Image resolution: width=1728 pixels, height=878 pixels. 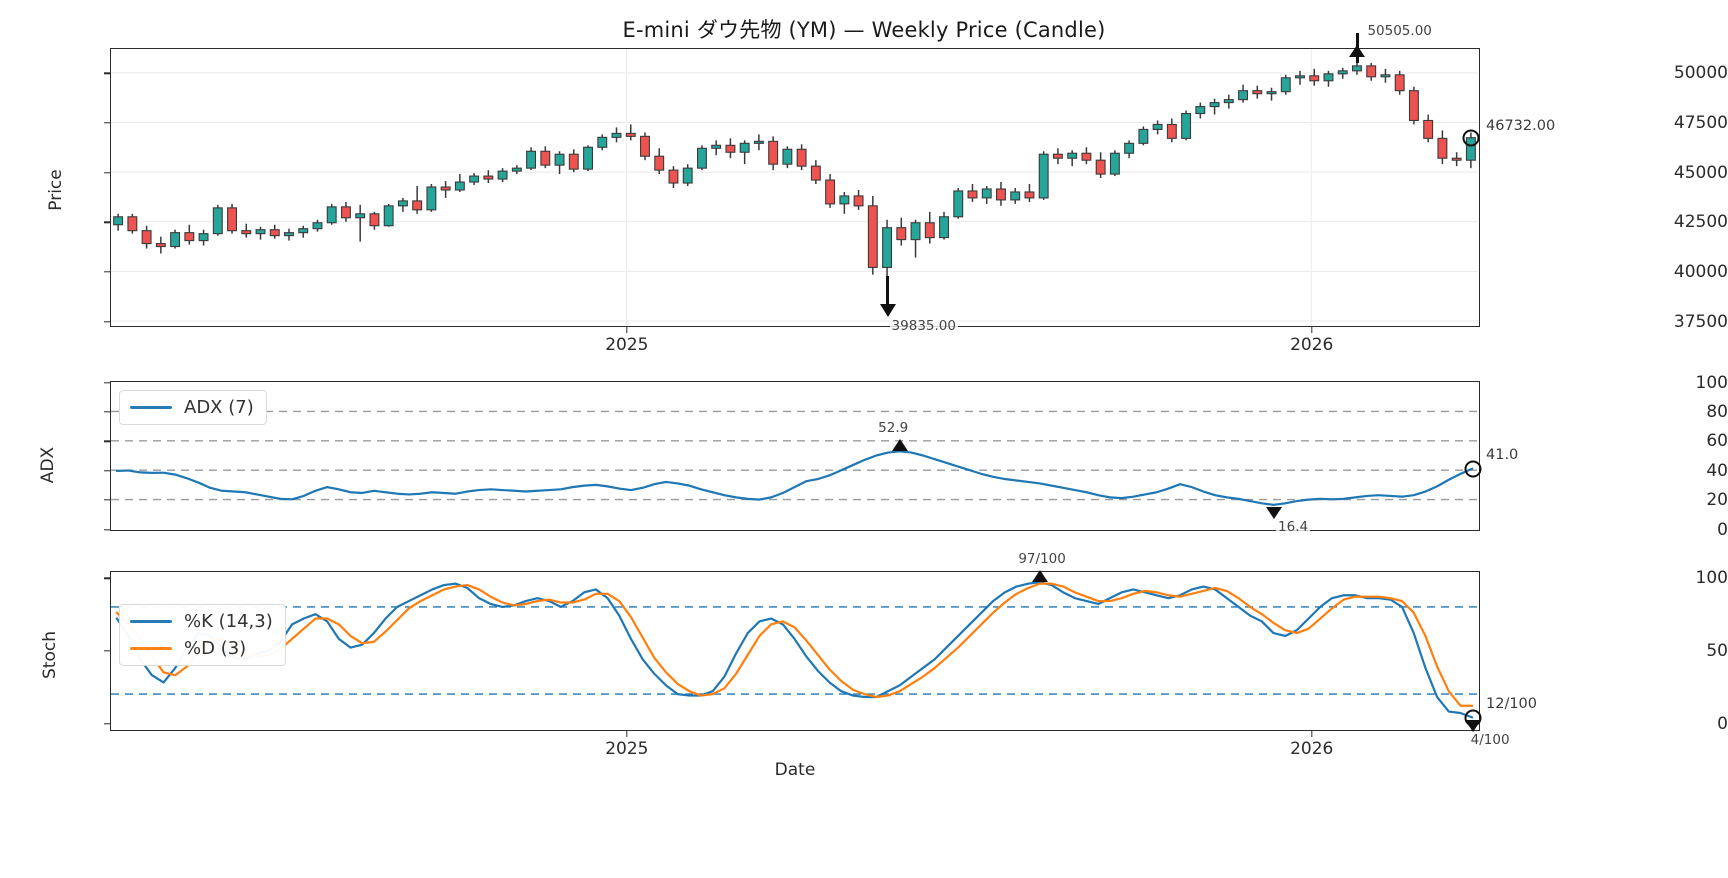 I want to click on d-legend-swatch, so click(x=151, y=648).